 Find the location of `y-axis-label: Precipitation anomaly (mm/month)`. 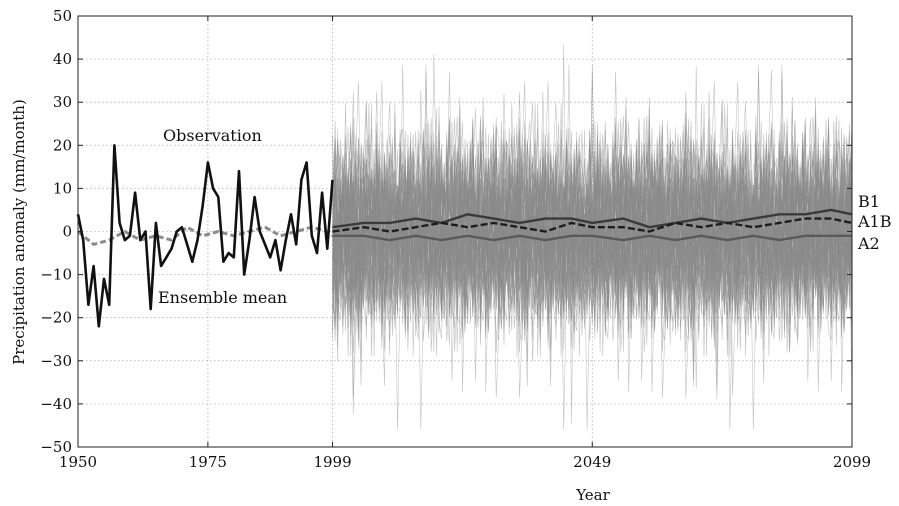

y-axis-label: Precipitation anomaly (mm/month) is located at coordinates (19, 232).